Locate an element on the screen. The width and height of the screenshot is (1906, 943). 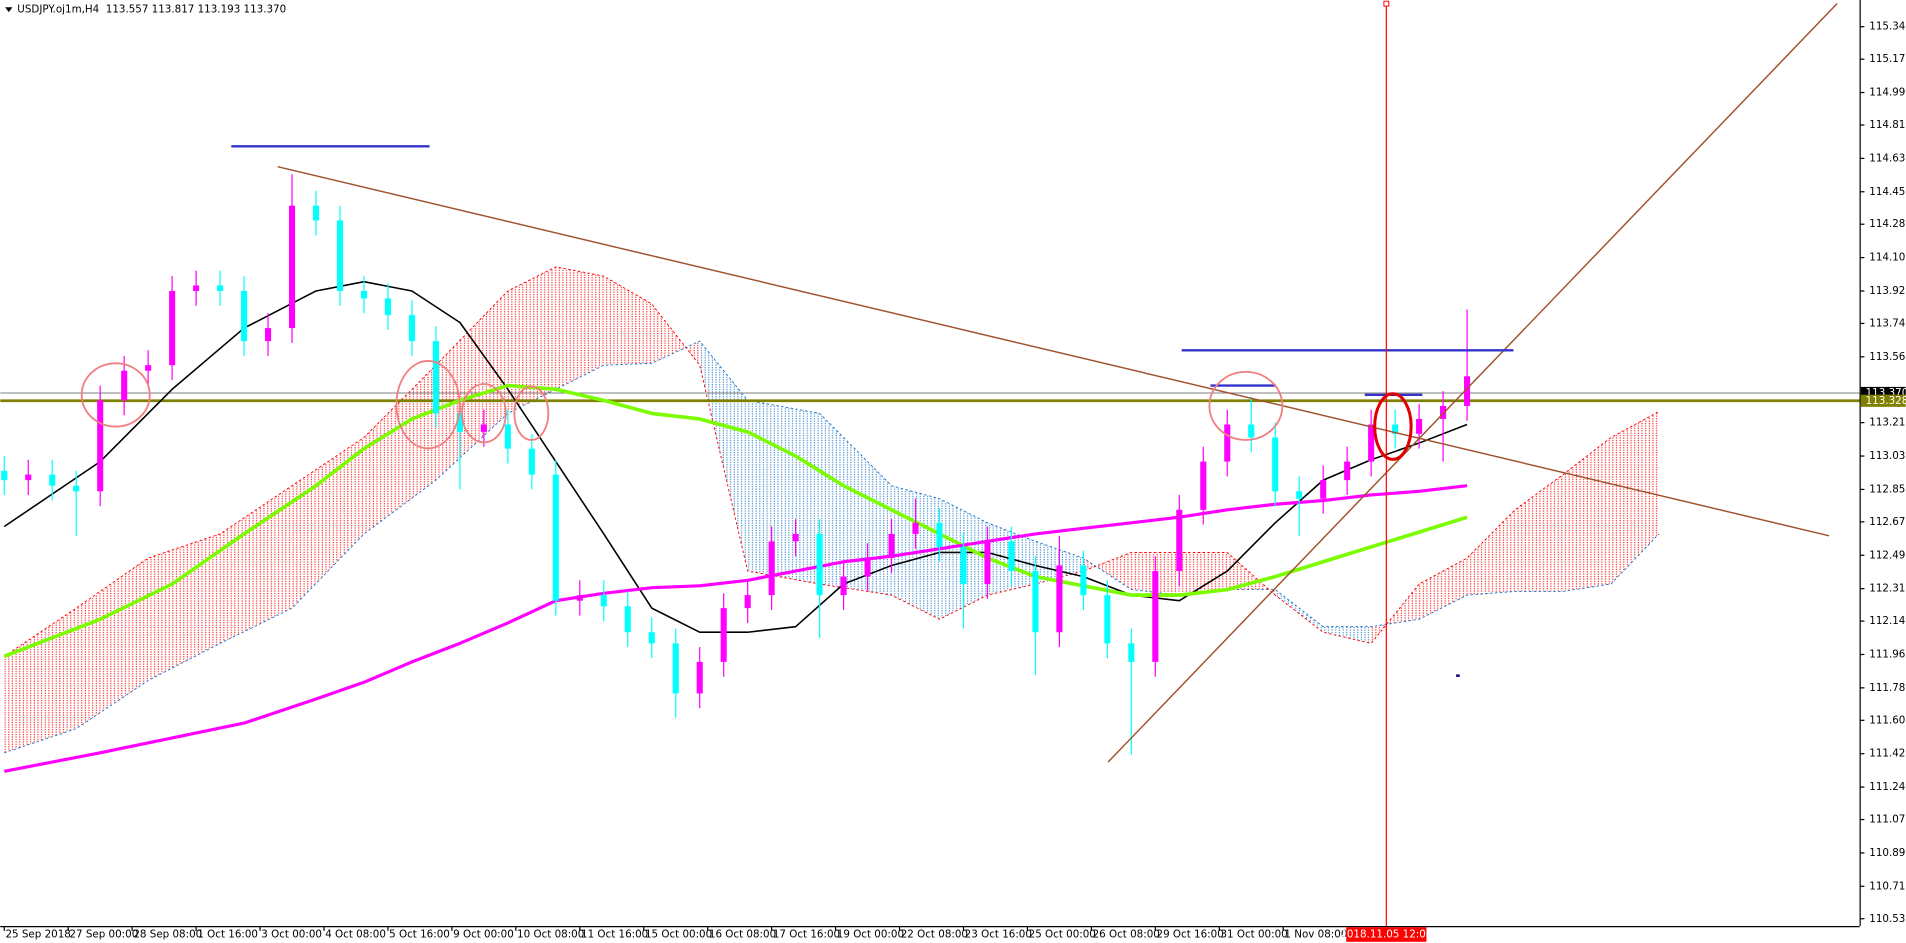
x-tick-label: 27 Sep 00:00 is located at coordinates (103, 934).